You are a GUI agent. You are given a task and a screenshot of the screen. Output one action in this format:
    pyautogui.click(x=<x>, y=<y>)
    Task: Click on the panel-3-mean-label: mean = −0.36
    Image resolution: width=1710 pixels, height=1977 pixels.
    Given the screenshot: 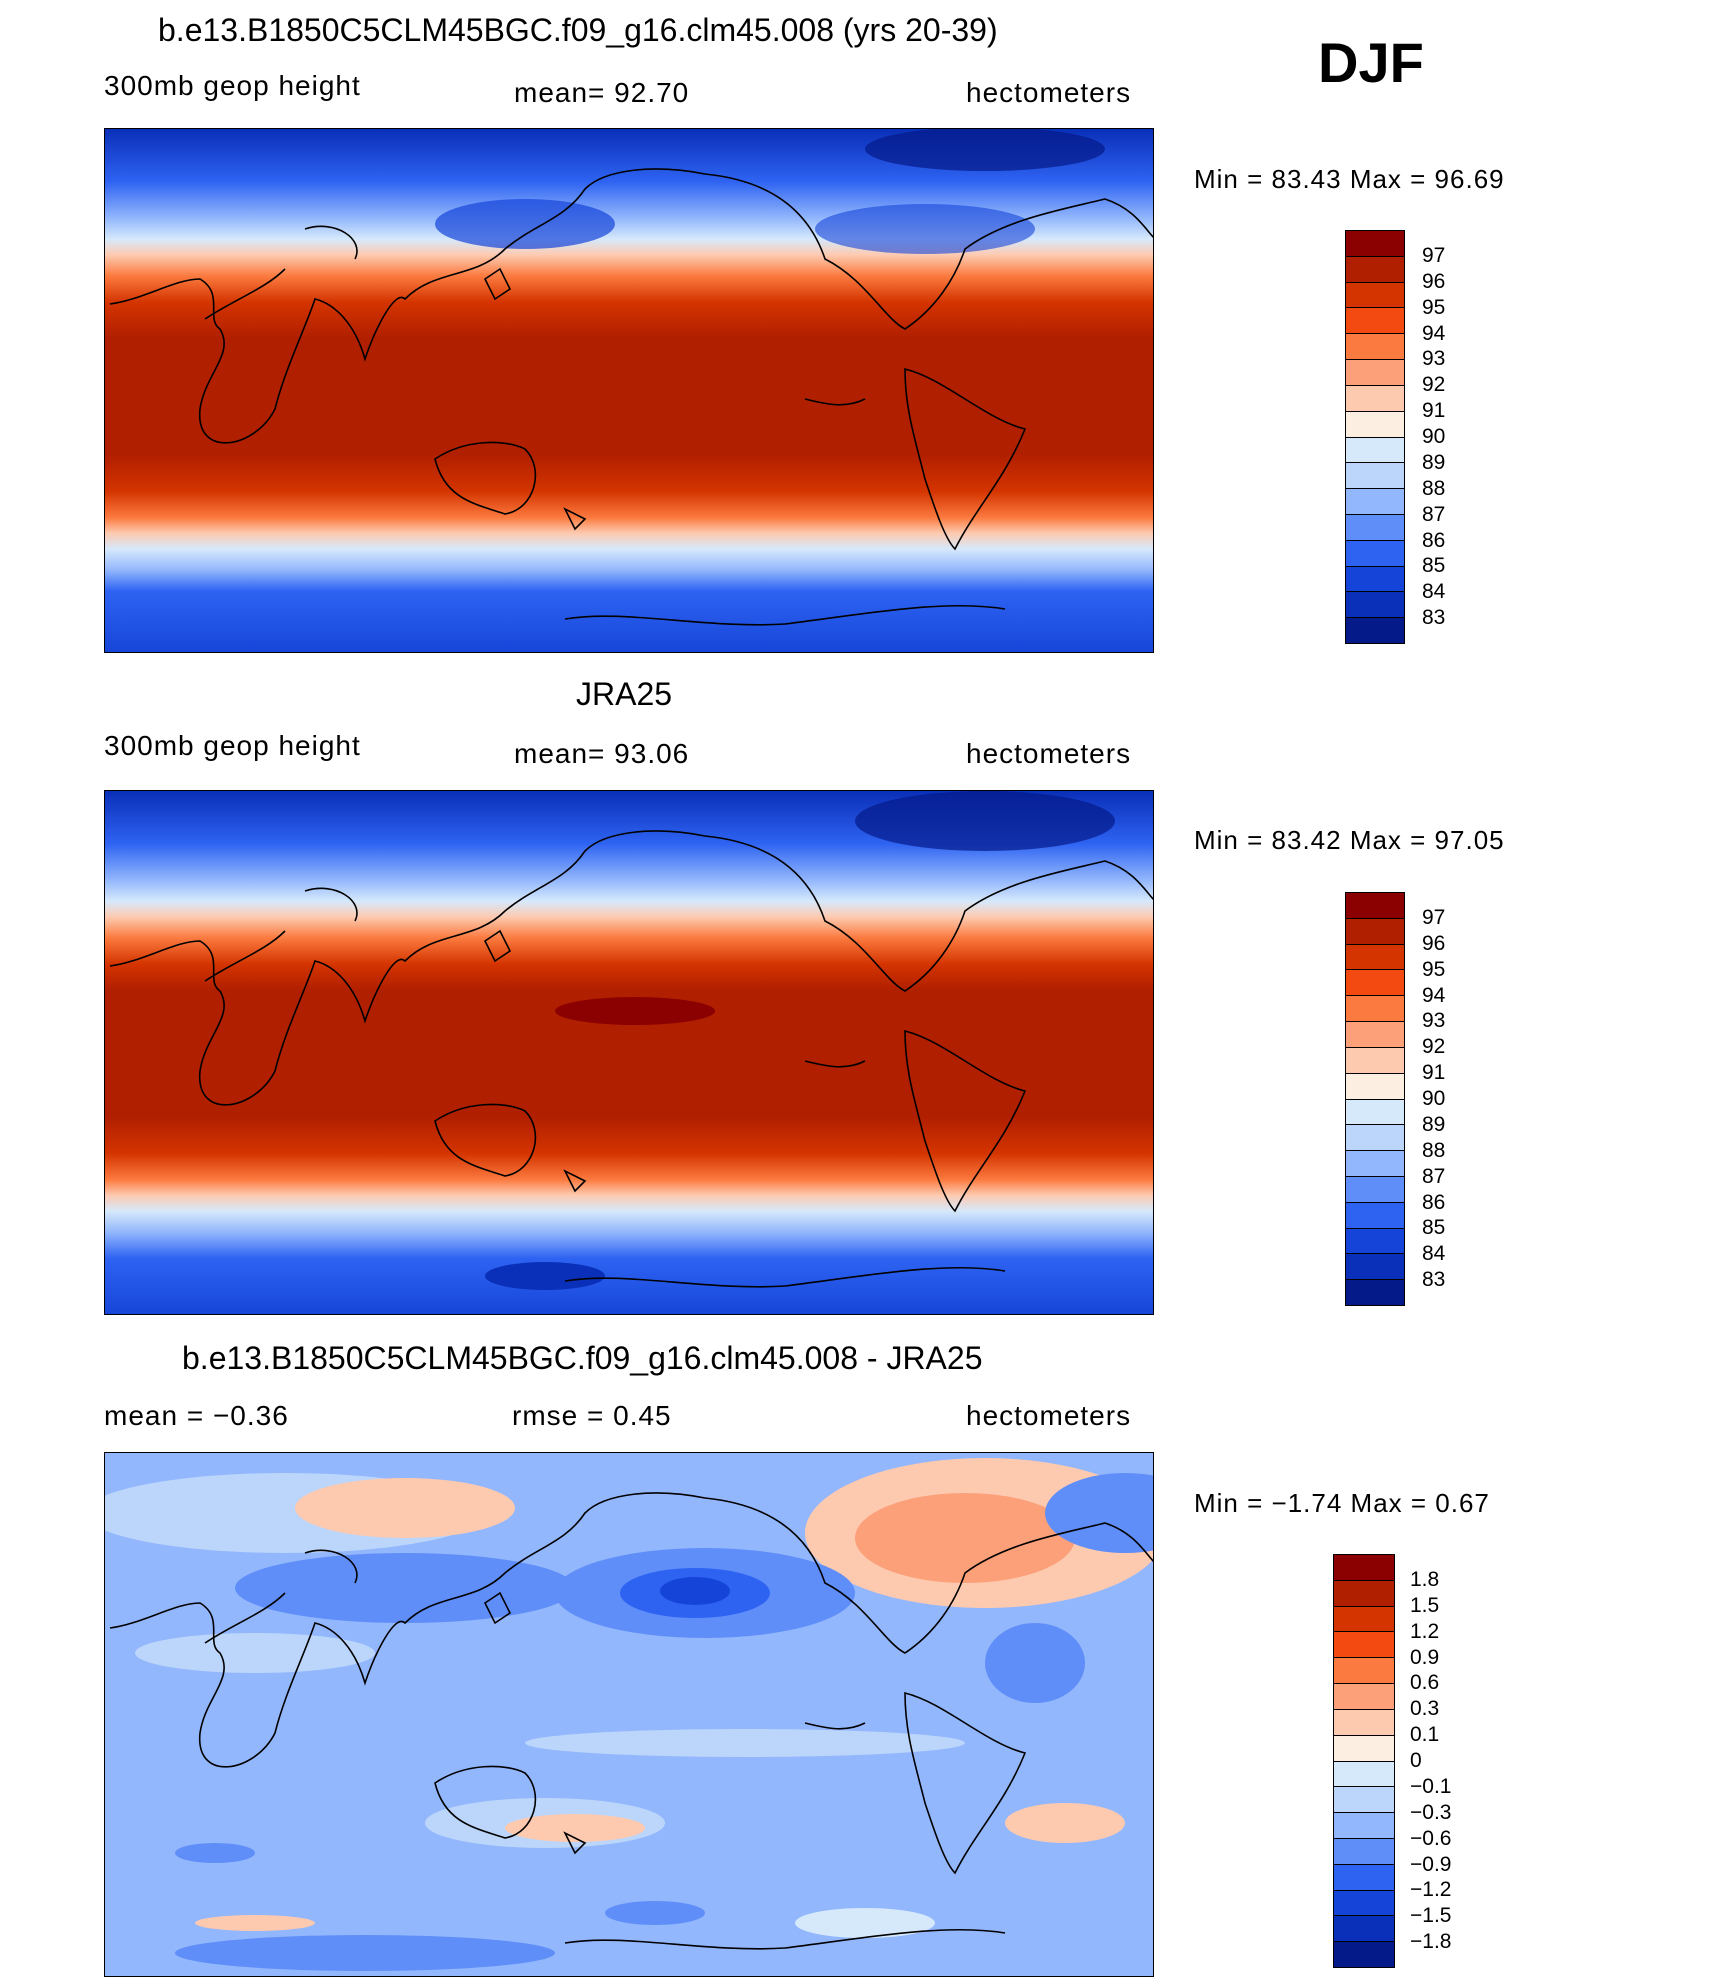 What is the action you would take?
    pyautogui.click(x=196, y=1415)
    